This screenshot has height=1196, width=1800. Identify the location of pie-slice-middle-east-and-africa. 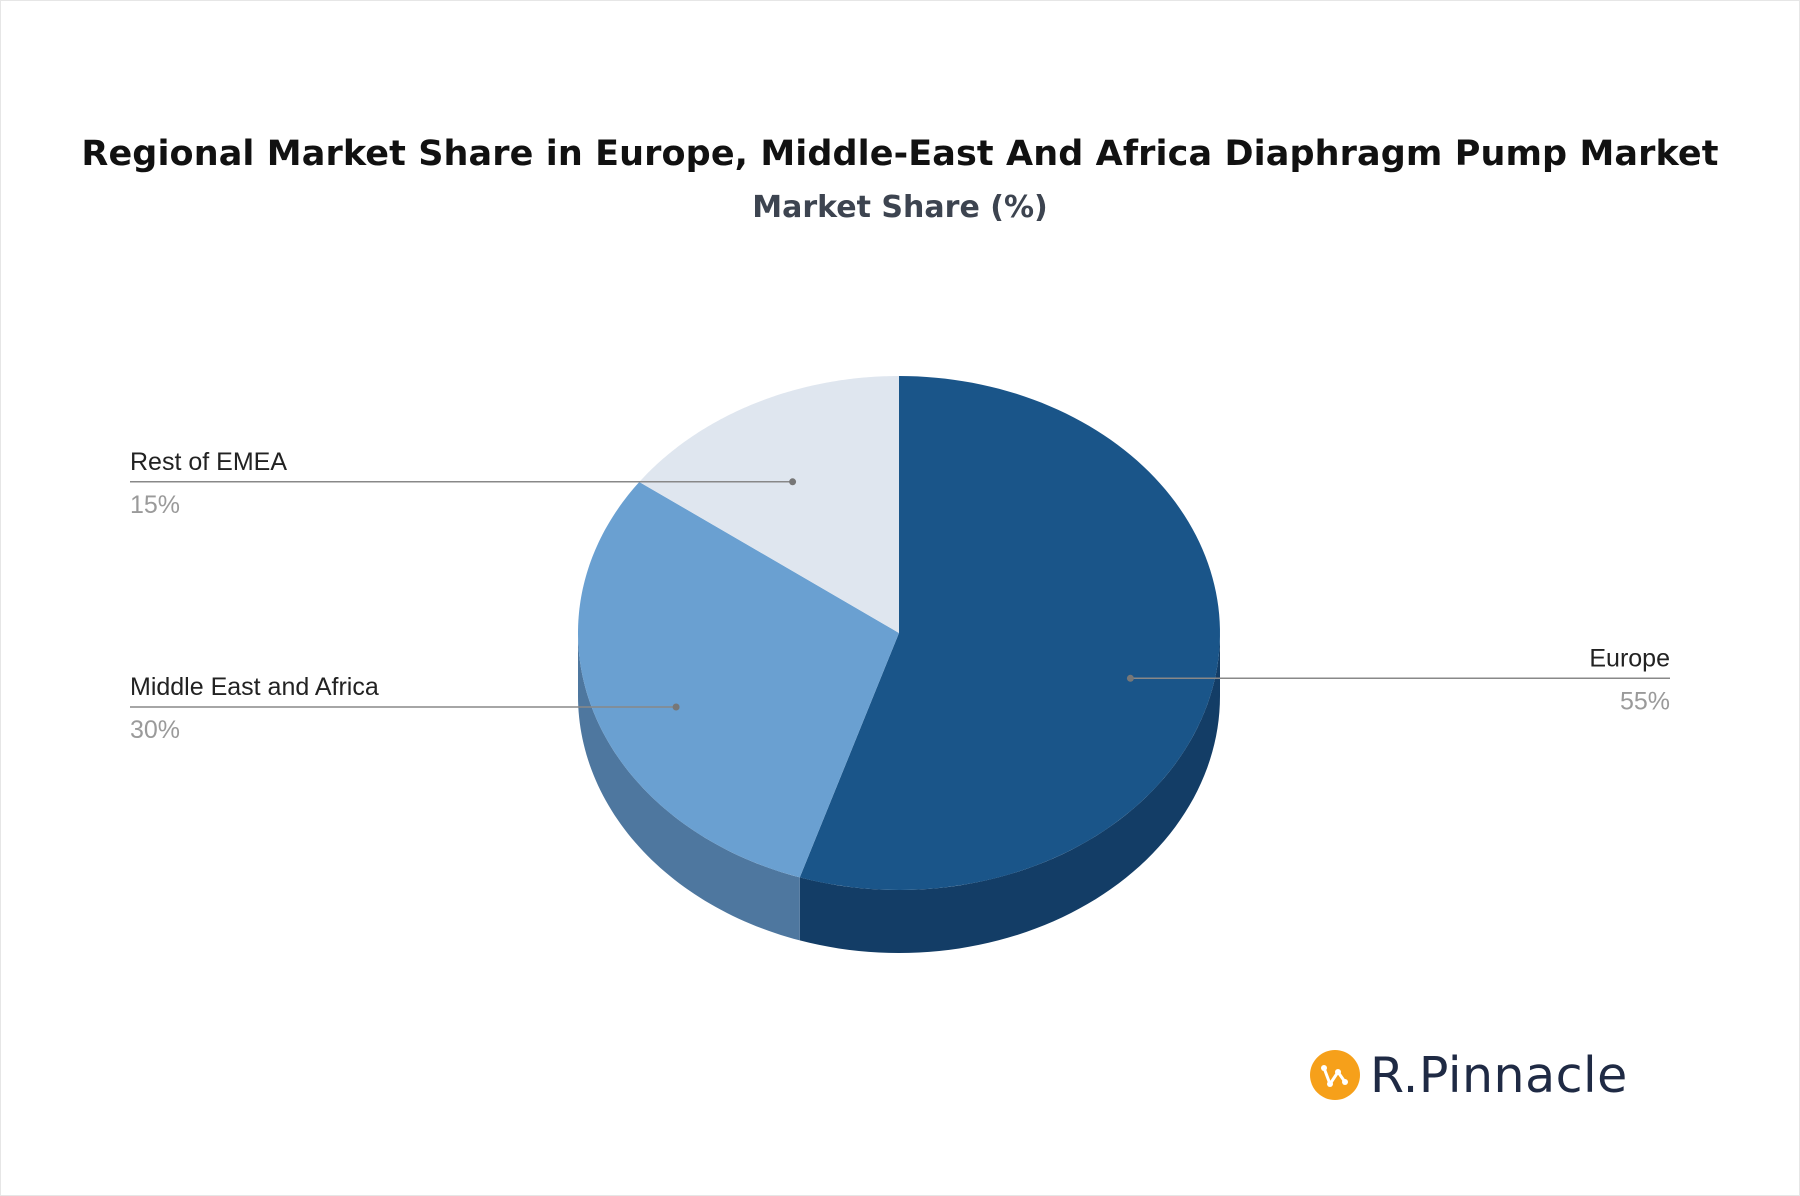
(738, 679).